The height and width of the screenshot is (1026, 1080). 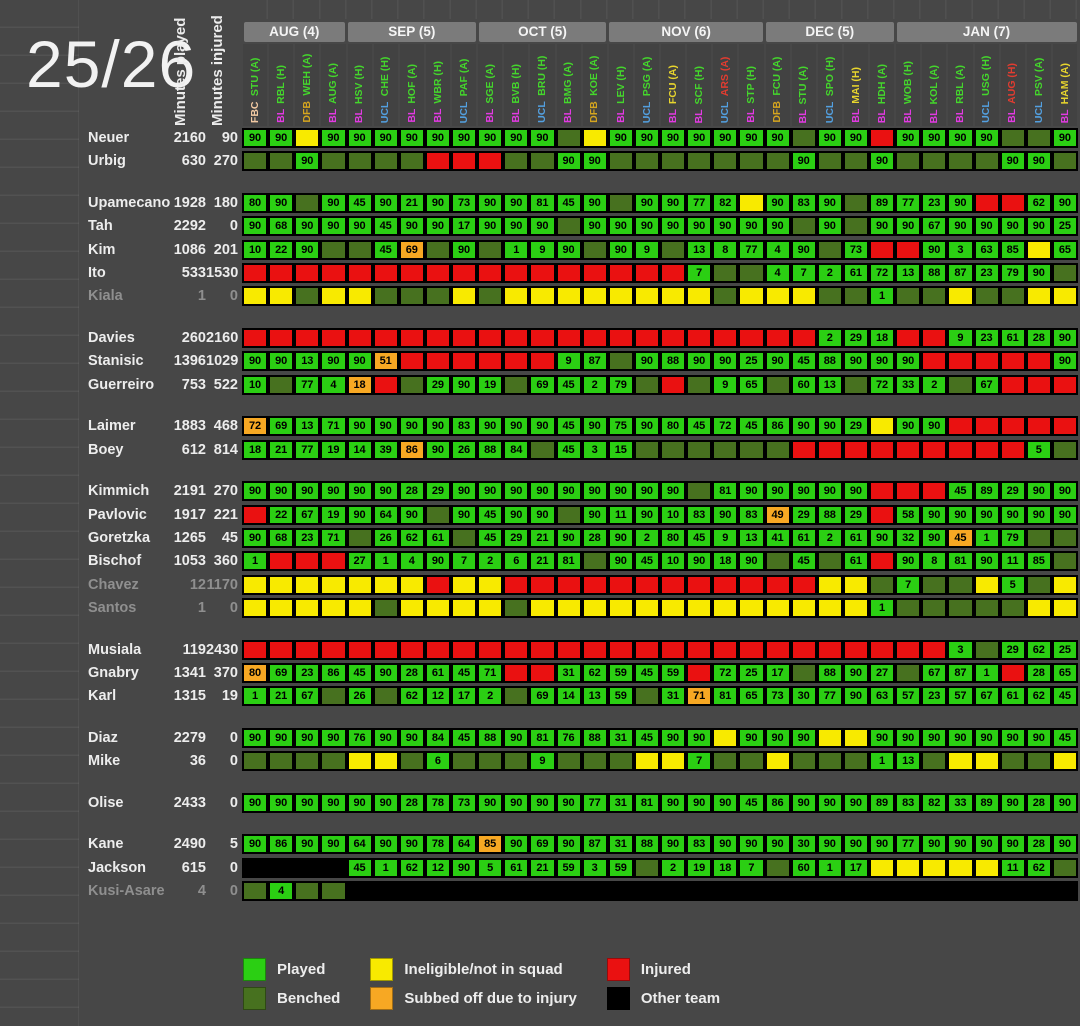 What do you see at coordinates (1012, 94) in the screenshot?
I see `match-header-label: BL AUG (H)` at bounding box center [1012, 94].